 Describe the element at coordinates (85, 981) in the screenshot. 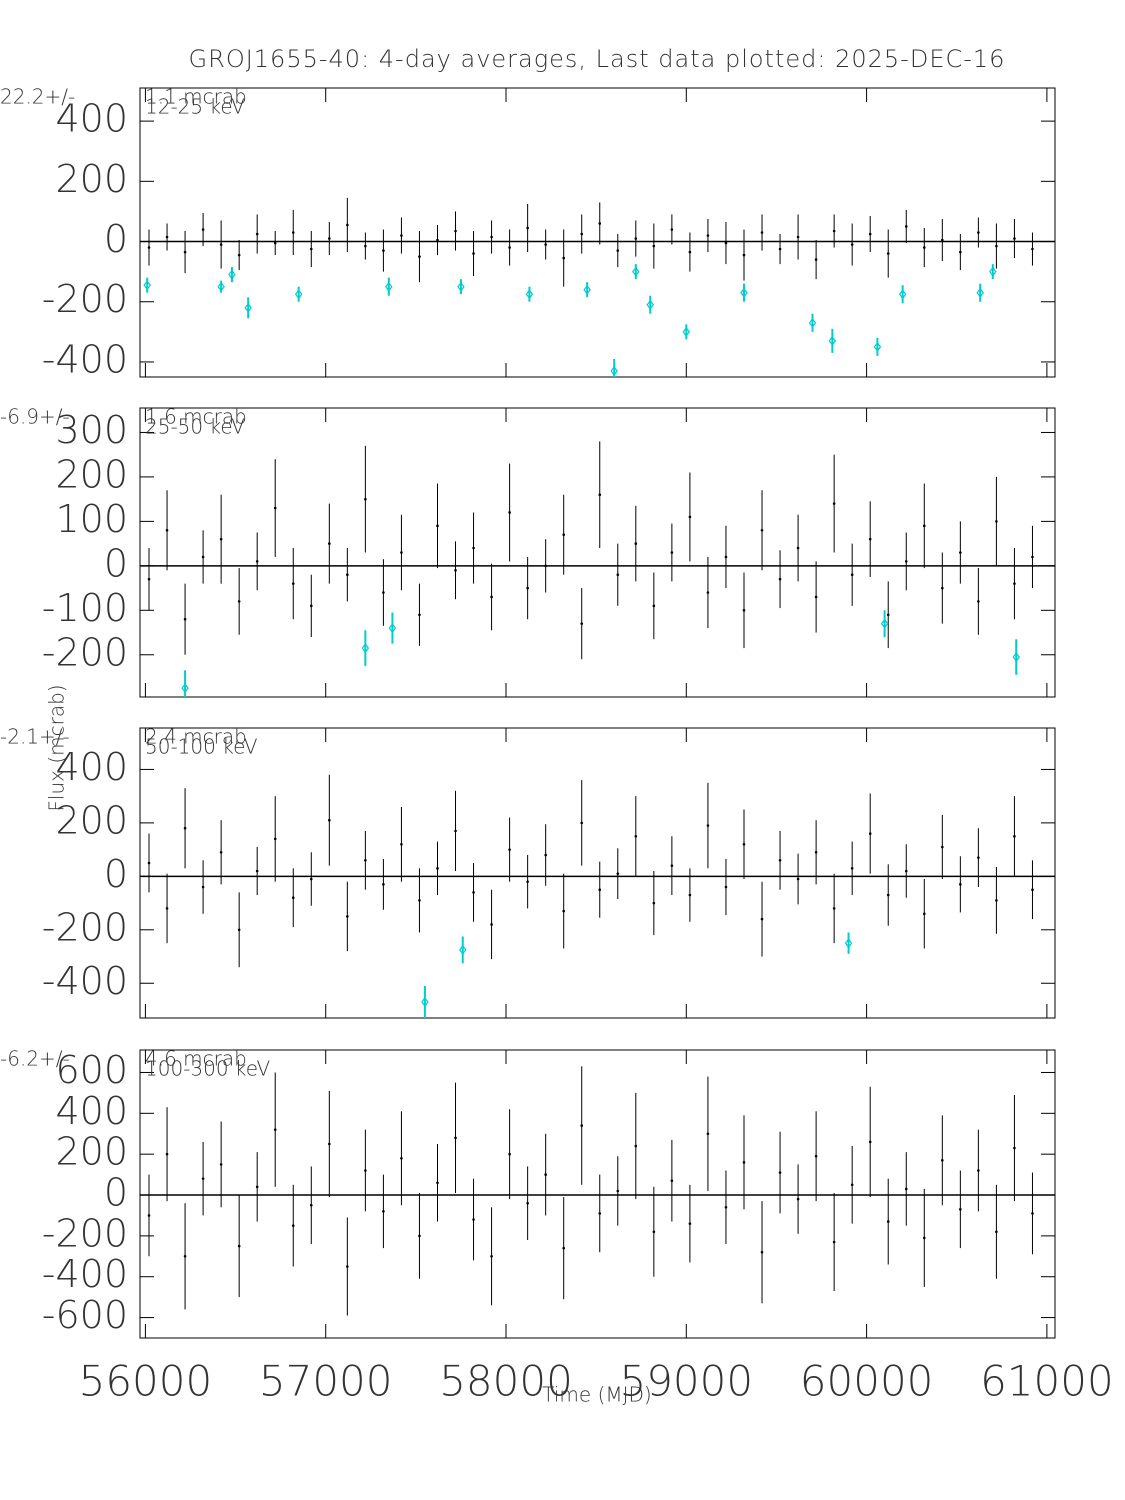

I see `y-tick-label: -400` at that location.